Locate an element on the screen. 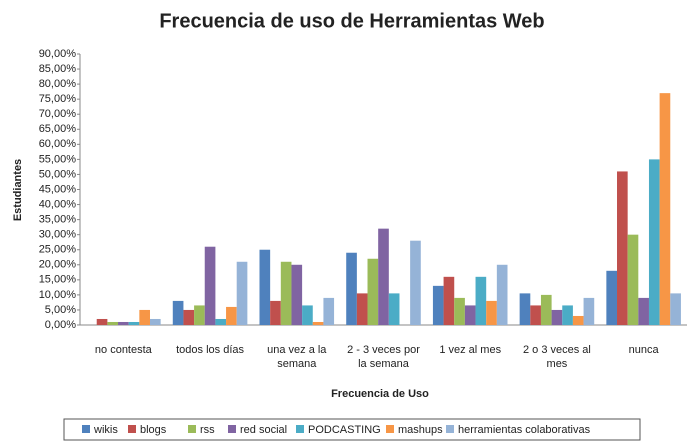  x-tick-label: 1 vez al mes is located at coordinates (470, 350).